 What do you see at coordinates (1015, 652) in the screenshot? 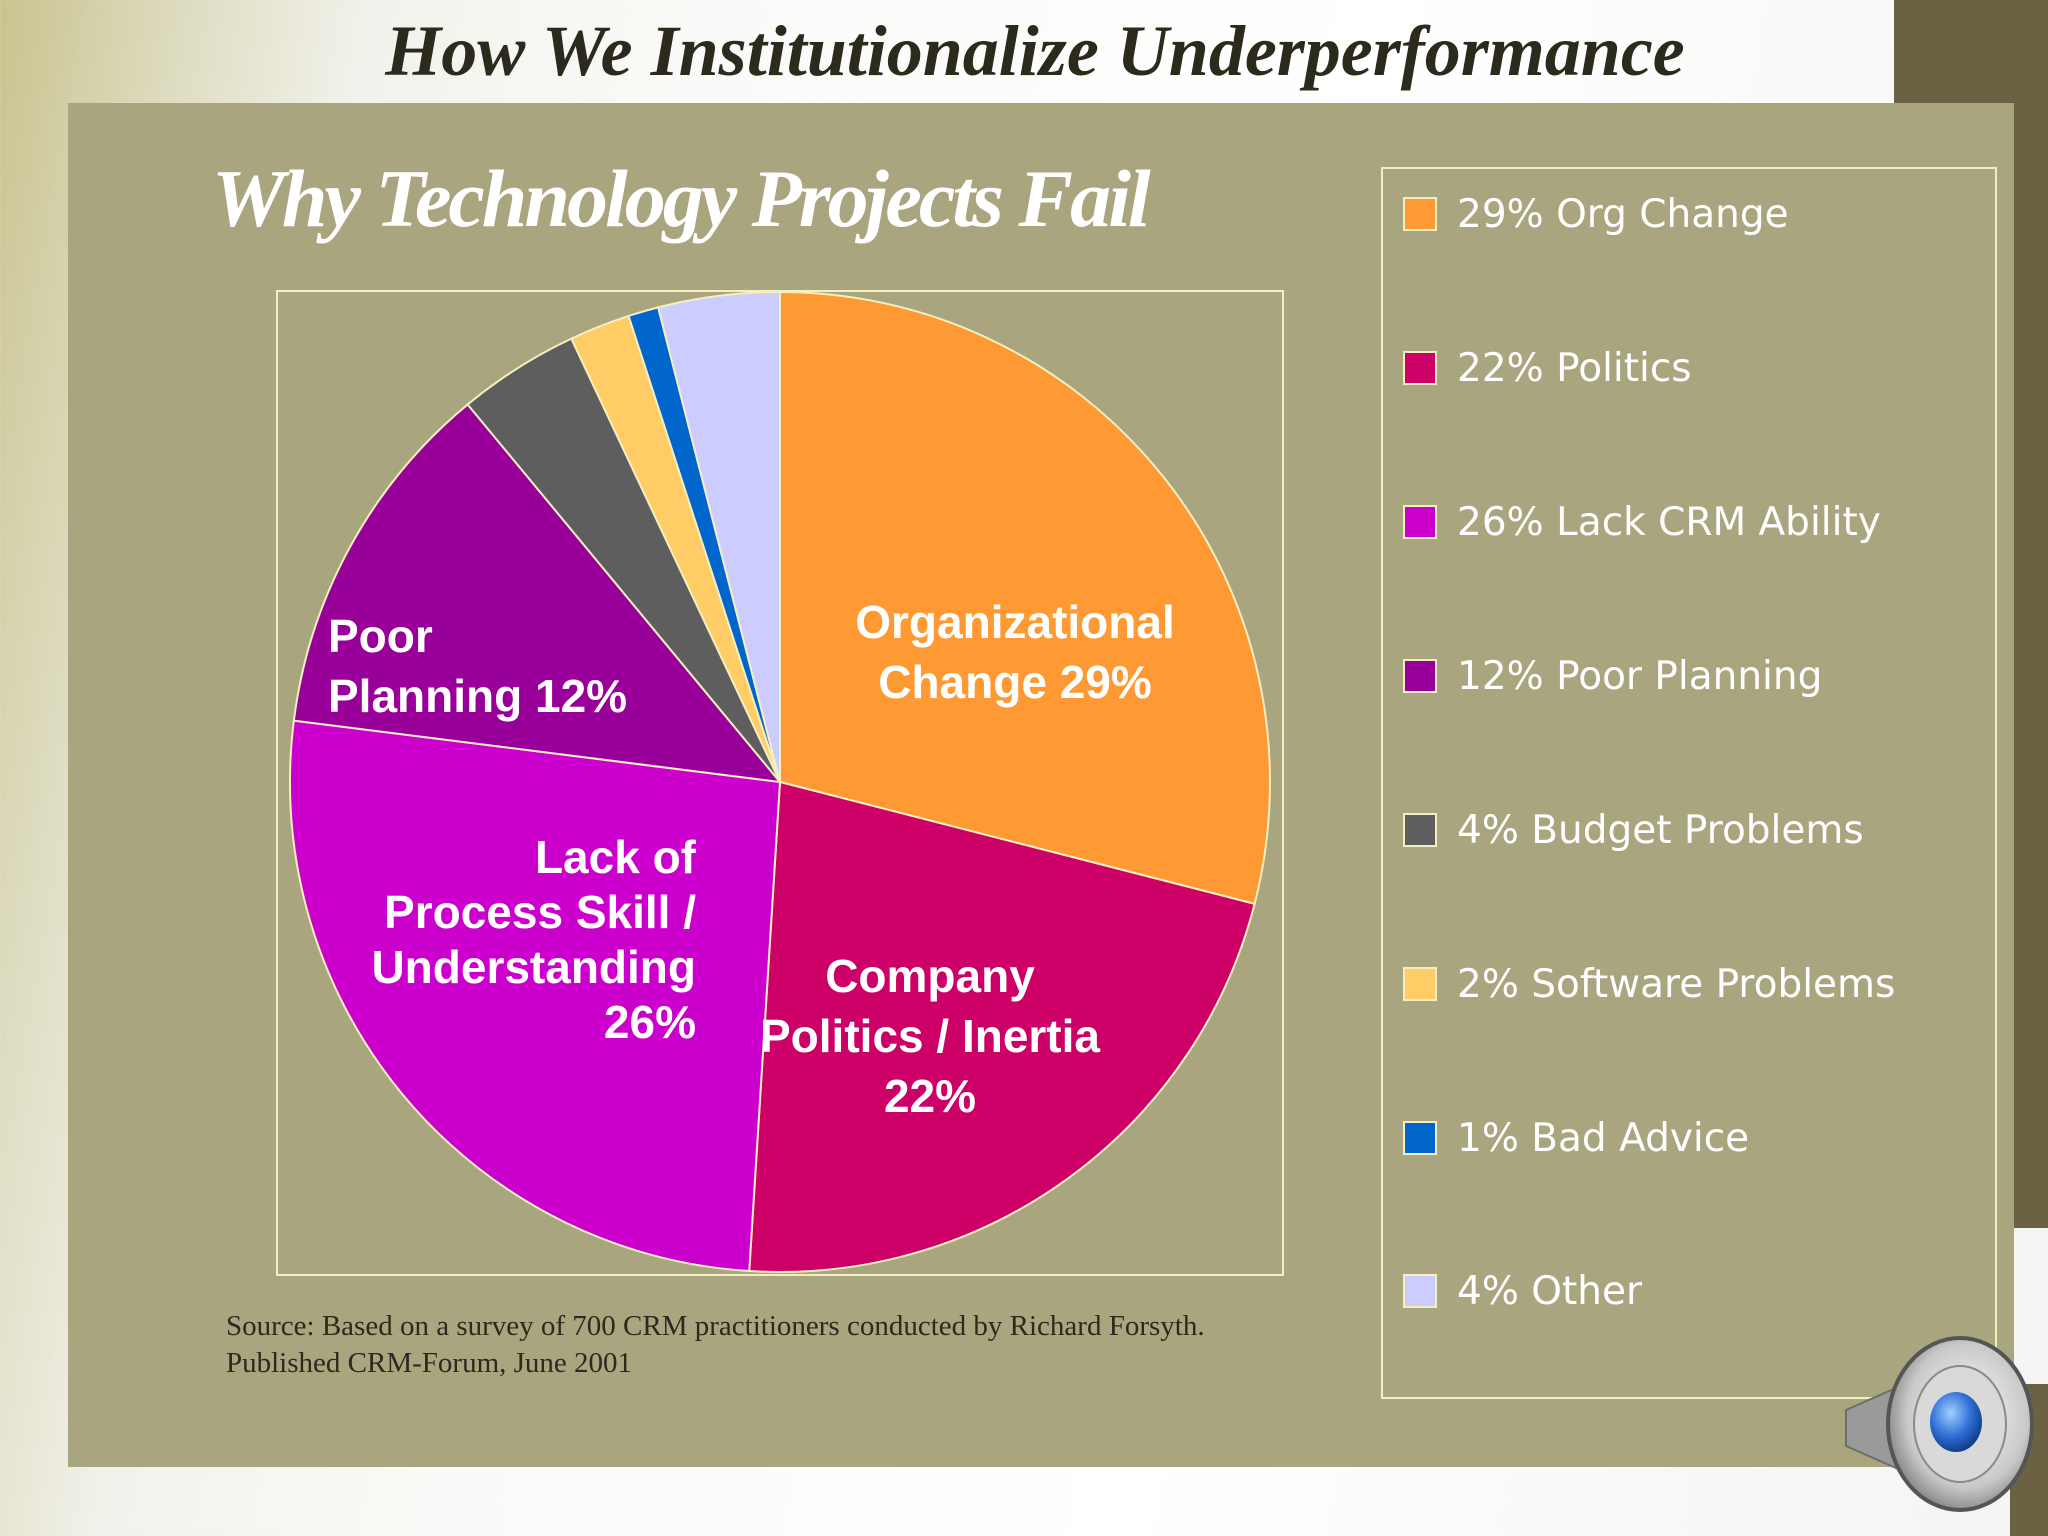
I see `pie-label-org-change: Organizational Change 29%` at bounding box center [1015, 652].